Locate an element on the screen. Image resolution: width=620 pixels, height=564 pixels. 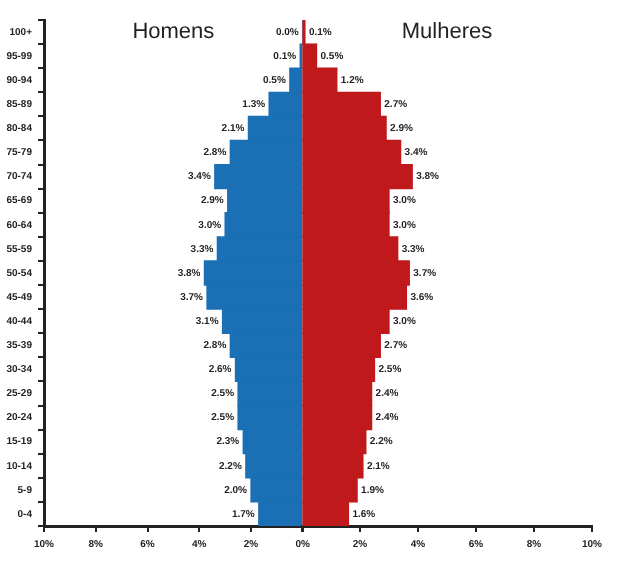
text: Mulheres is located at coordinates (448, 32).